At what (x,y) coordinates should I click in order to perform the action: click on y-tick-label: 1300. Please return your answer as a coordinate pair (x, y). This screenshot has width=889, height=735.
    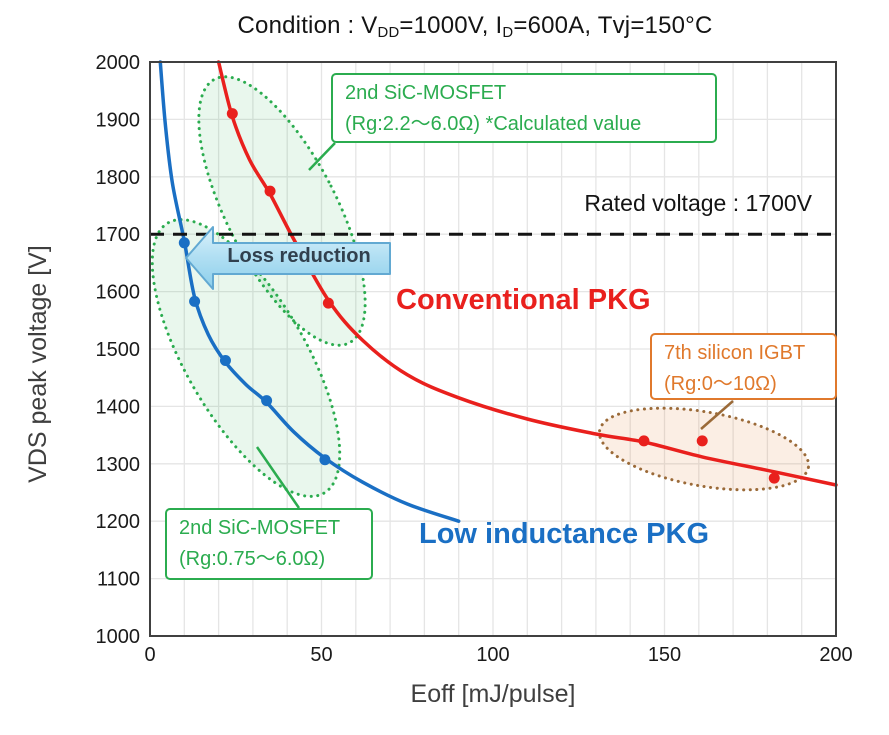
    Looking at the image, I should click on (118, 465).